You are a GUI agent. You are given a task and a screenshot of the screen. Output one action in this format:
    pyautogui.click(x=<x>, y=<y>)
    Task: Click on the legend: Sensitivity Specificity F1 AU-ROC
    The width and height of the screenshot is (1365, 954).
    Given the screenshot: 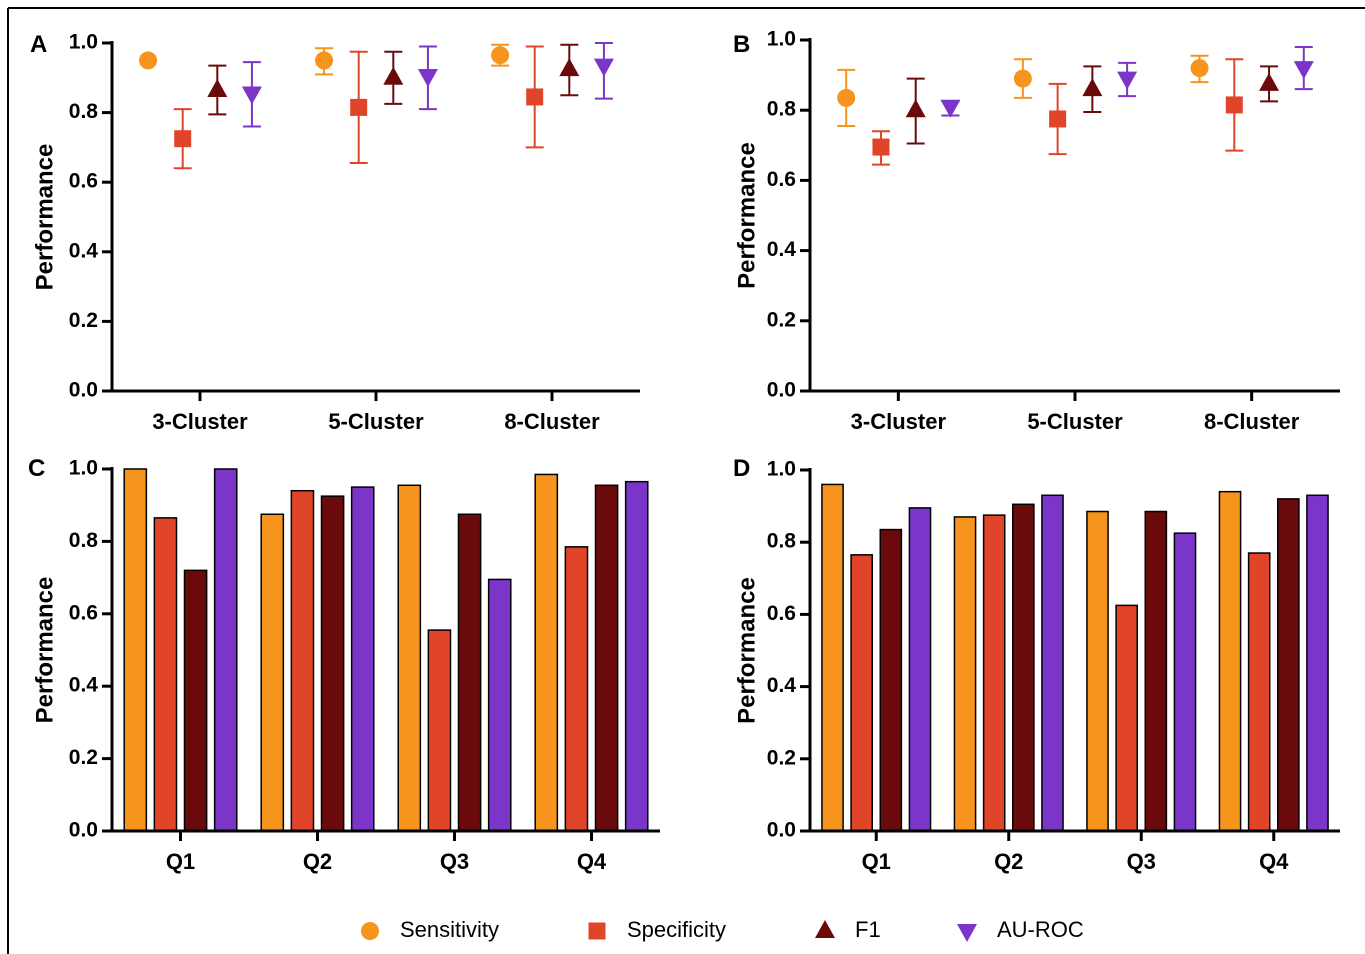 What is the action you would take?
    pyautogui.click(x=722, y=929)
    